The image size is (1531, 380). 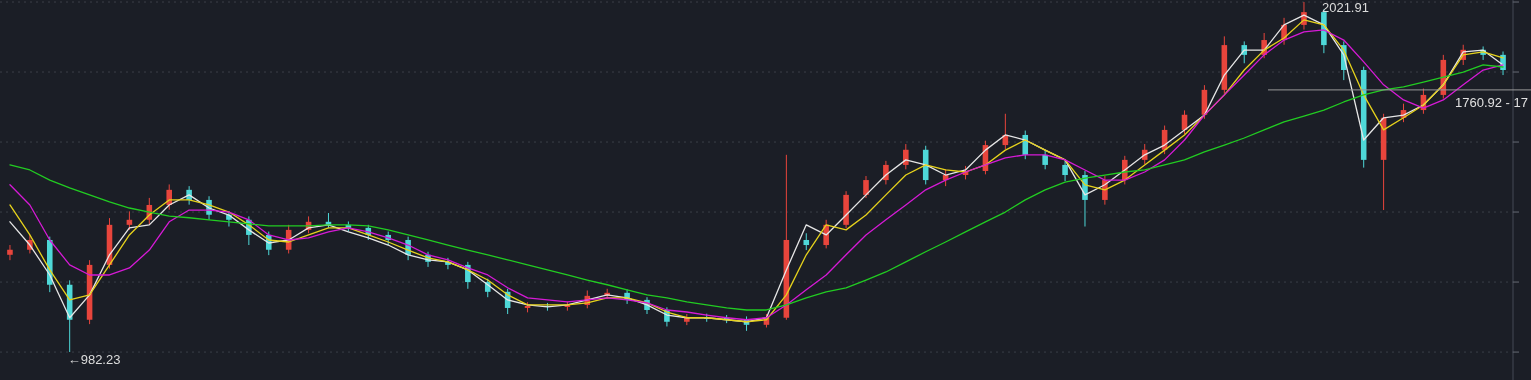 I want to click on annotation: ←982.23, so click(x=94, y=359).